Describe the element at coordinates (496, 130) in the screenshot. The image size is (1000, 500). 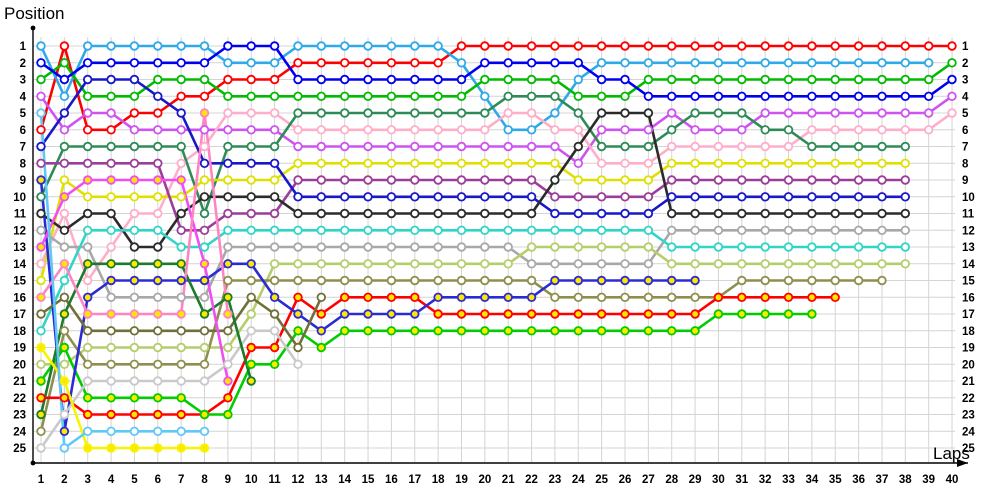
I see `series-line-car-violet` at that location.